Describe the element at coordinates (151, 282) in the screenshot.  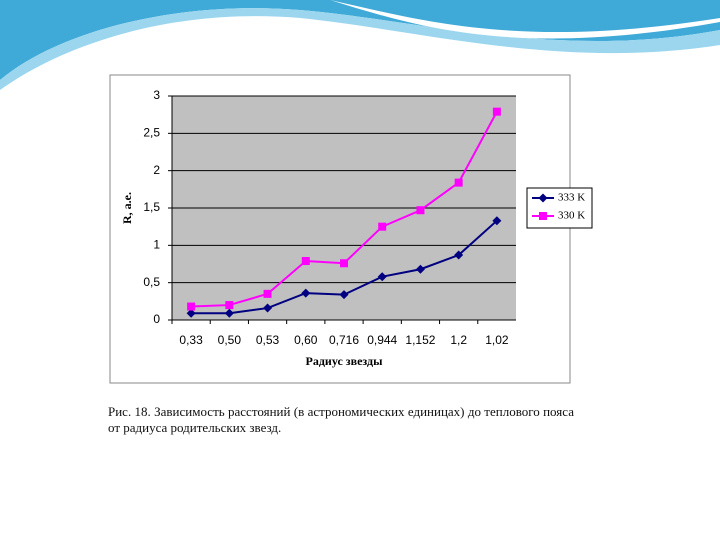
I see `y-tick-label: 0,5` at that location.